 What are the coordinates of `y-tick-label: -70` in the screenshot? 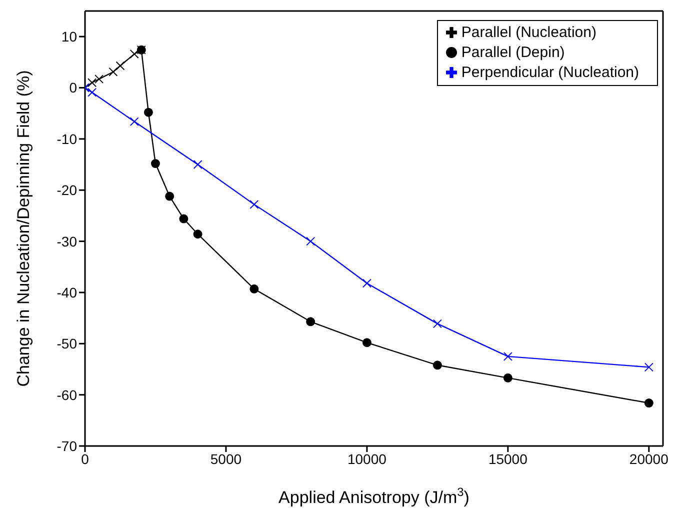 It's located at (67, 446).